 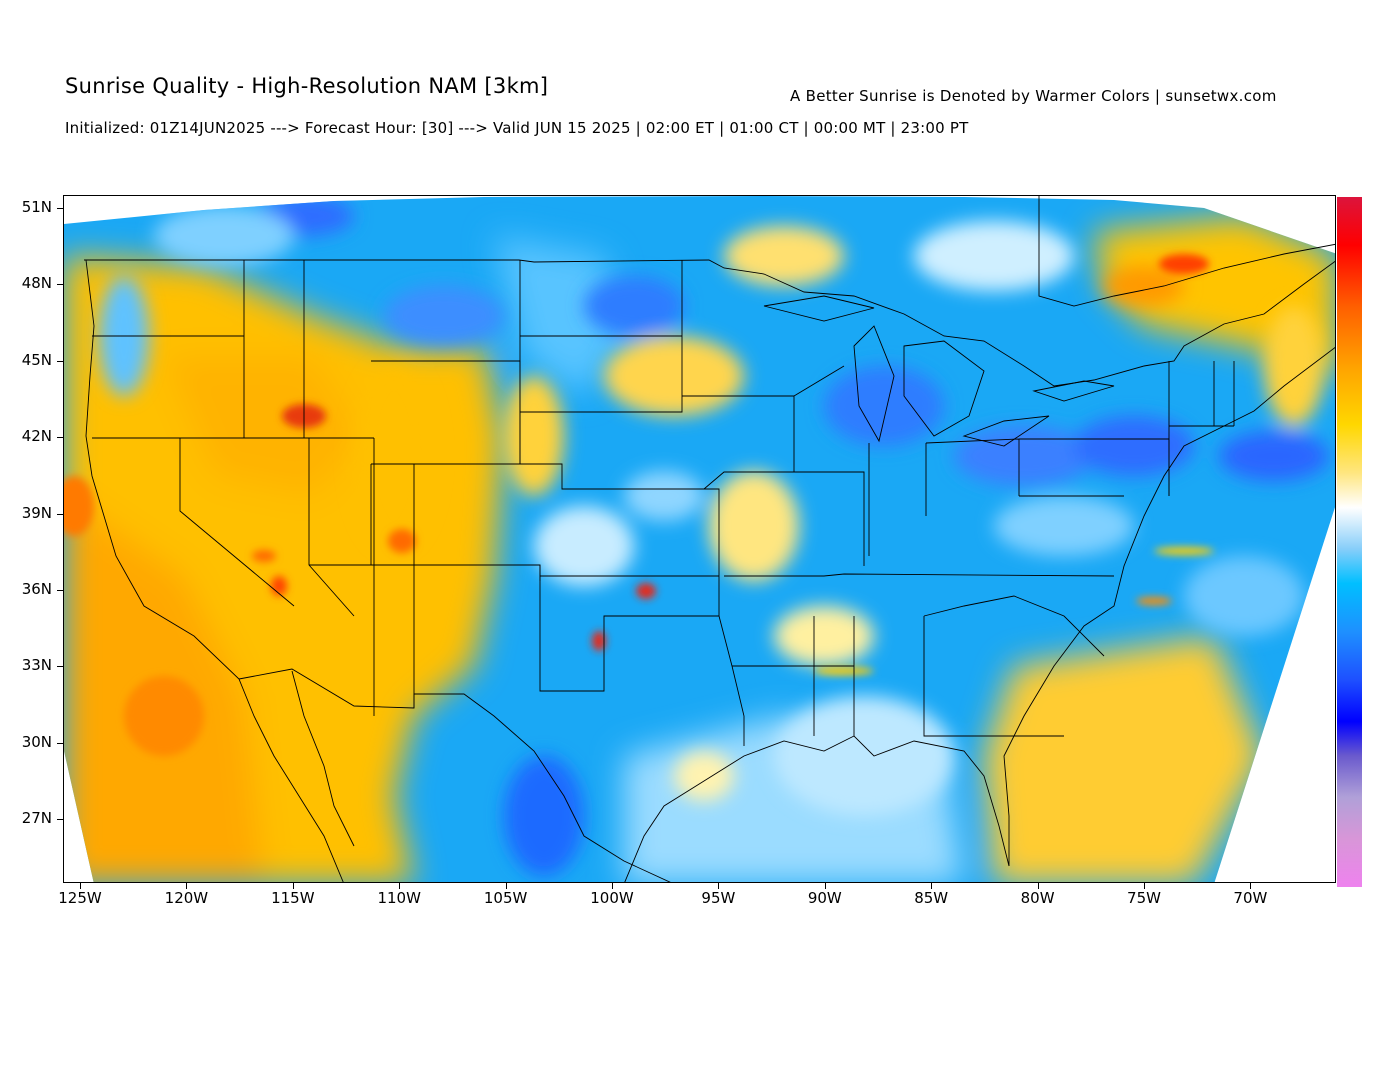 What do you see at coordinates (36, 818) in the screenshot?
I see `lat-label: 27N` at bounding box center [36, 818].